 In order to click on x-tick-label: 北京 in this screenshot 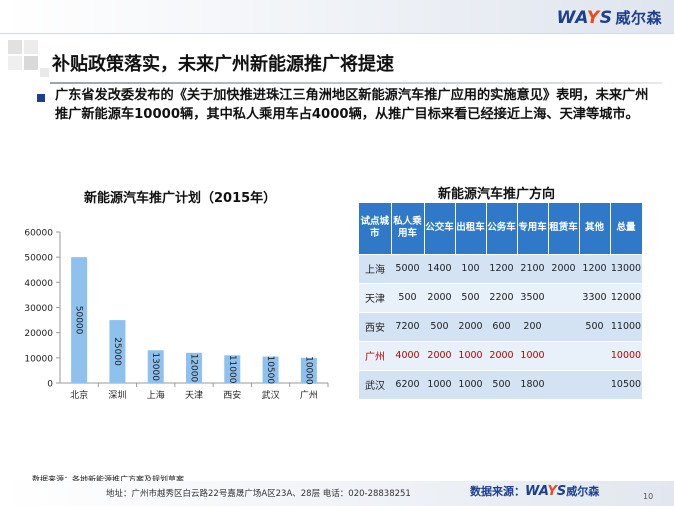, I will do `click(79, 395)`.